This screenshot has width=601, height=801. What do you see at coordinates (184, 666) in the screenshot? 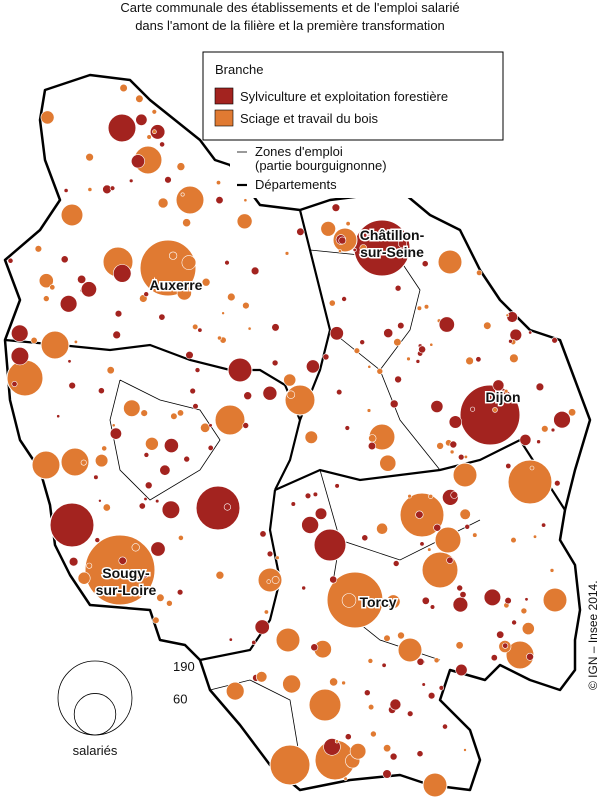
I see `size-legend-value: 190` at bounding box center [184, 666].